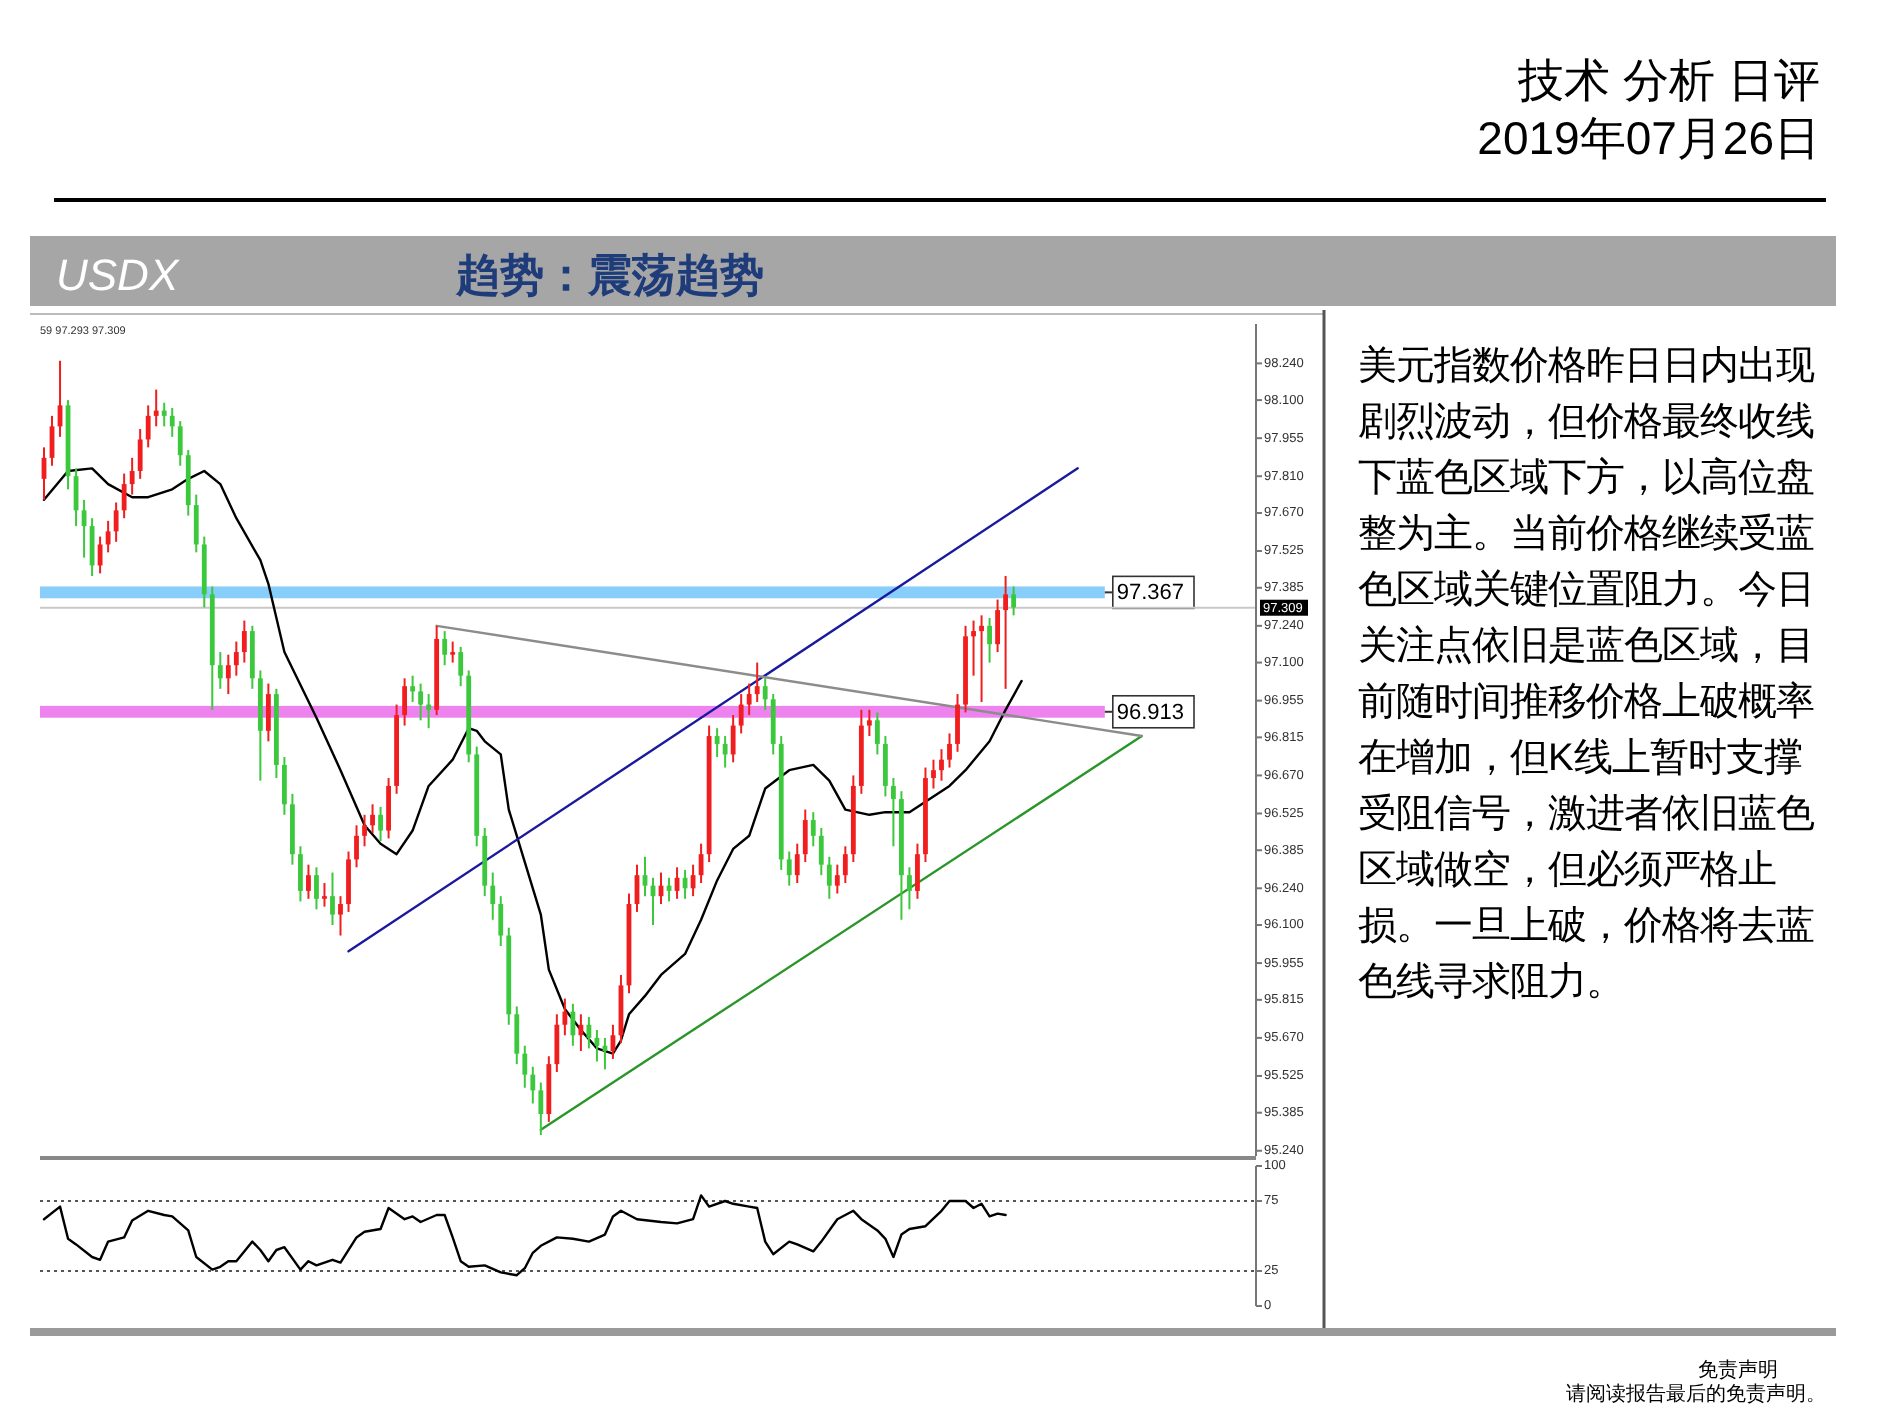 The image size is (1886, 1418). I want to click on band-label: 97.367, so click(1150, 593).